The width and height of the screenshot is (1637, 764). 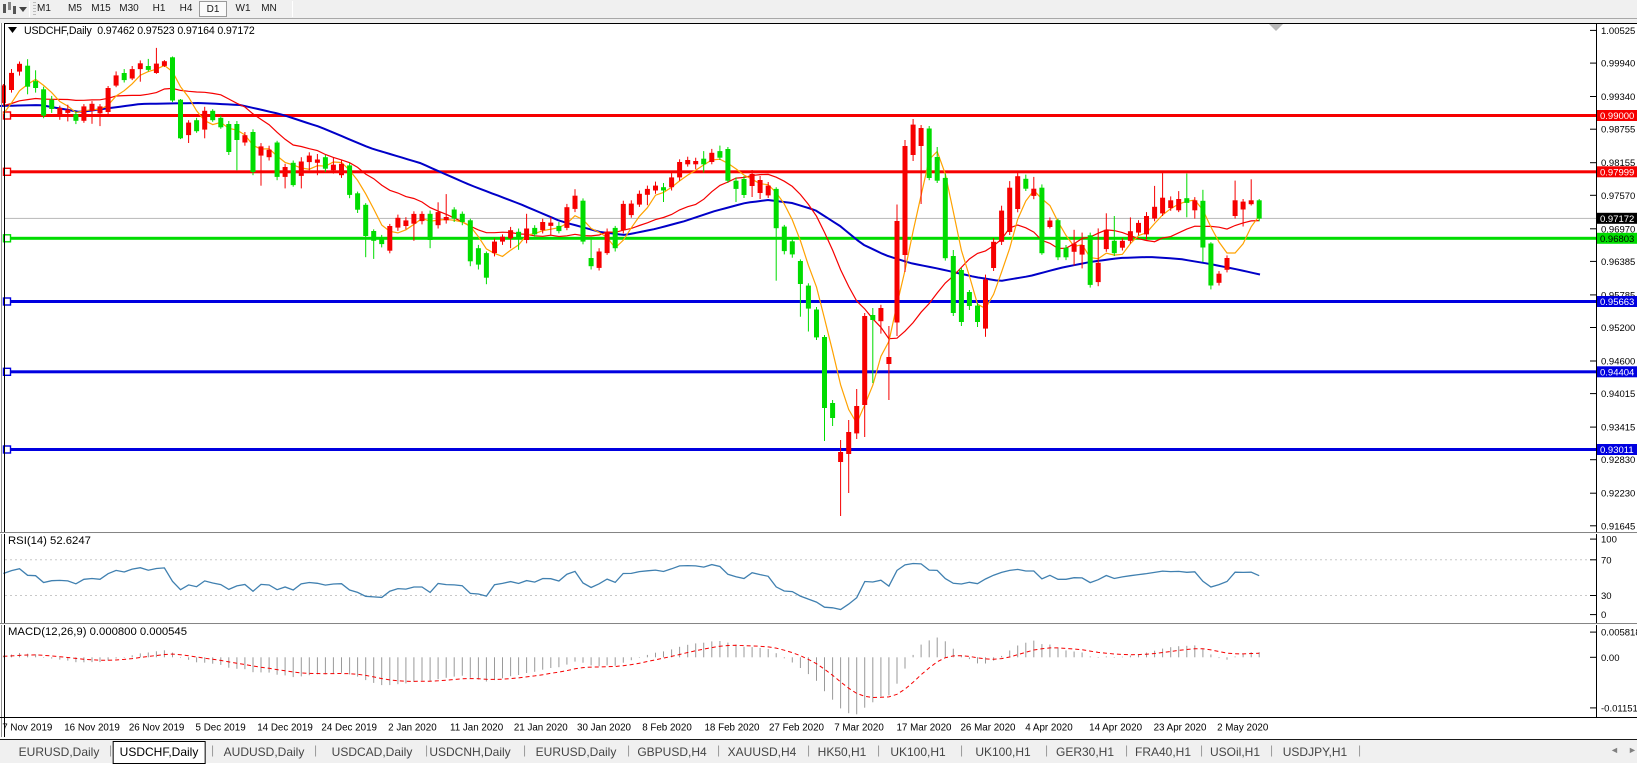 I want to click on svg-text: 0.96385, so click(x=1618, y=262).